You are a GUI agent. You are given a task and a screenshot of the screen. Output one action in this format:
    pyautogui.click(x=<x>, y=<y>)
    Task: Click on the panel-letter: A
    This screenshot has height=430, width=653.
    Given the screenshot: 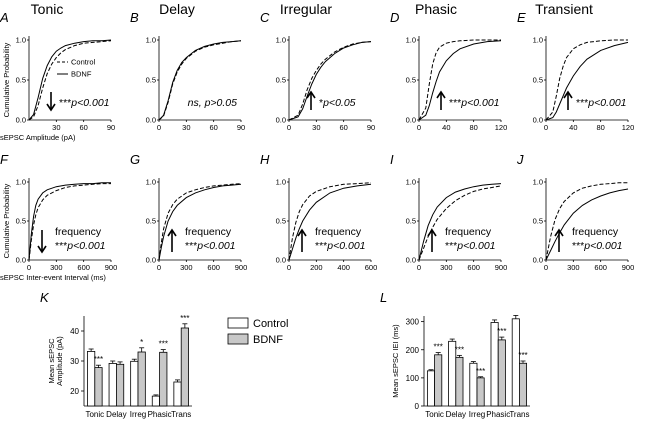 What is the action you would take?
    pyautogui.click(x=4, y=17)
    